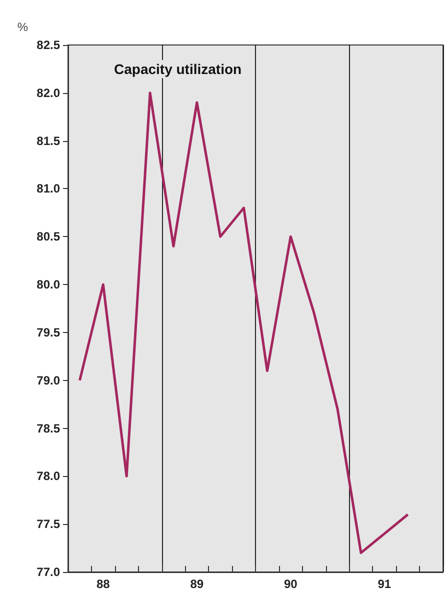 Image resolution: width=446 pixels, height=592 pixels. What do you see at coordinates (385, 584) in the screenshot?
I see `x-tick-label: 91` at bounding box center [385, 584].